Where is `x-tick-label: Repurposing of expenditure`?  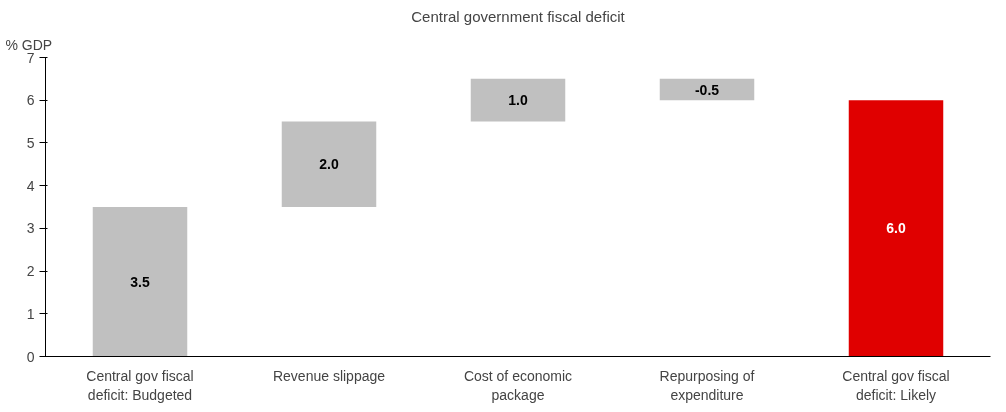
x-tick-label: Repurposing of expenditure is located at coordinates (707, 385).